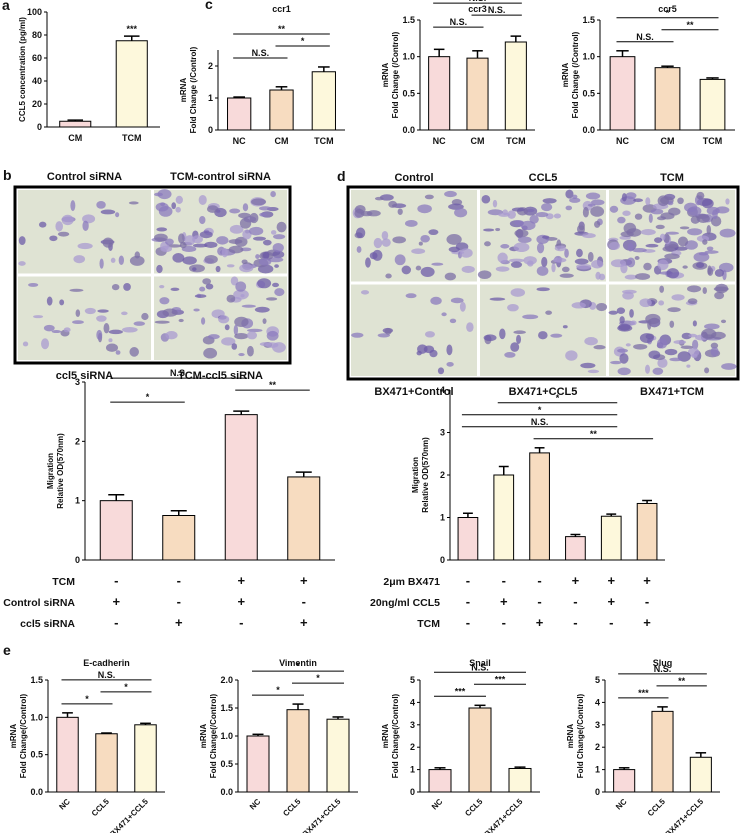 Image resolution: width=745 pixels, height=833 pixels. I want to click on x-tick-label: CCL5, so click(292, 808).